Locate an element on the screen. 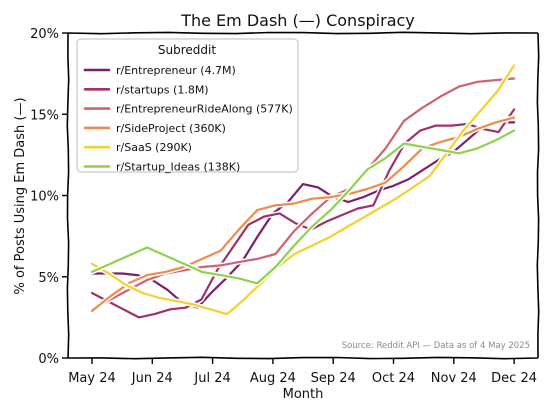  x-tick-label: Jun 24 is located at coordinates (152, 378).